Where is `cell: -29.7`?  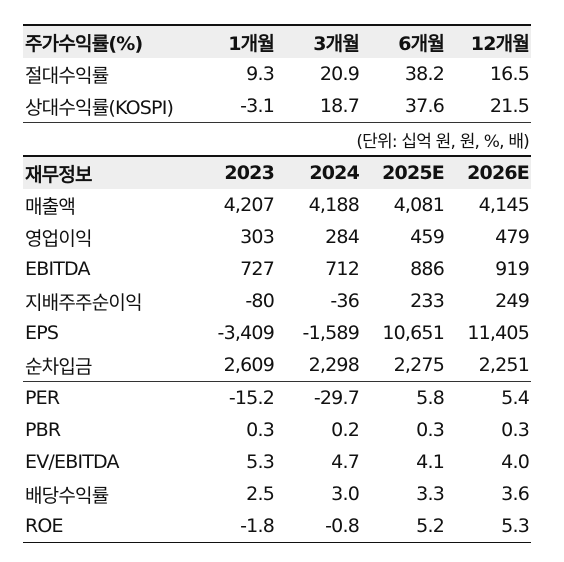 cell: -29.7 is located at coordinates (318, 397).